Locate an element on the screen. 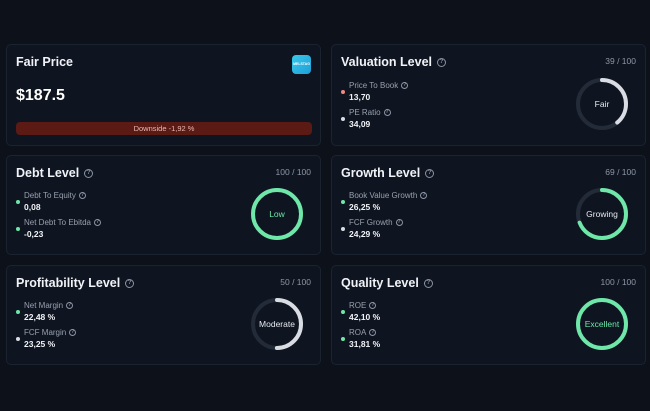  gauge-label: Fair is located at coordinates (602, 104).